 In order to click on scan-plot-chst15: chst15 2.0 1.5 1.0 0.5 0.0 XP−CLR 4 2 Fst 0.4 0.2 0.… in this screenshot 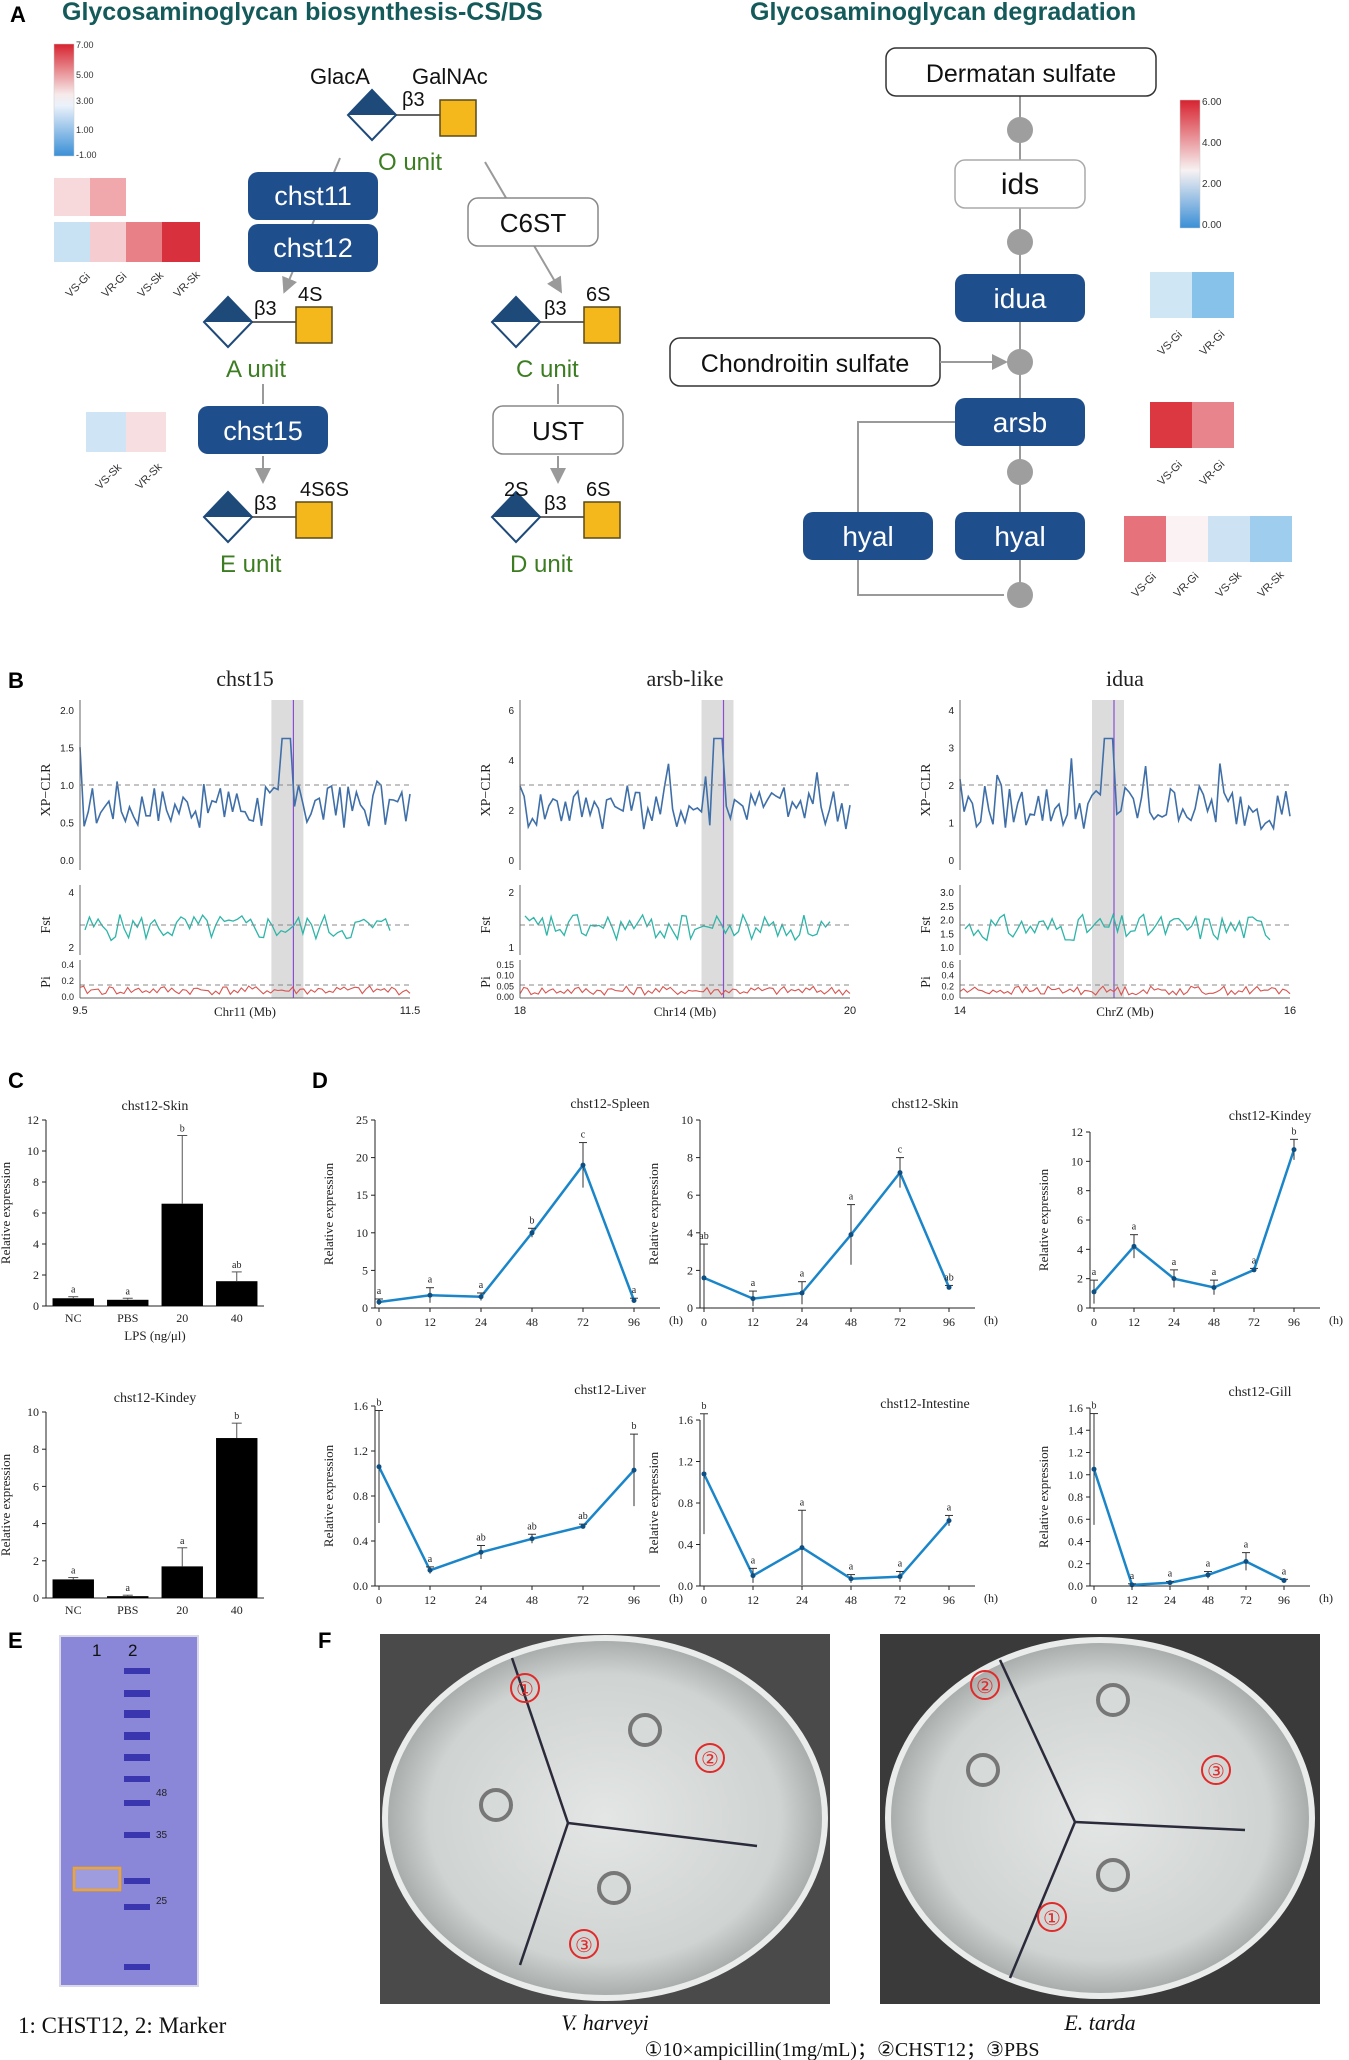, I will do `click(229, 842)`.